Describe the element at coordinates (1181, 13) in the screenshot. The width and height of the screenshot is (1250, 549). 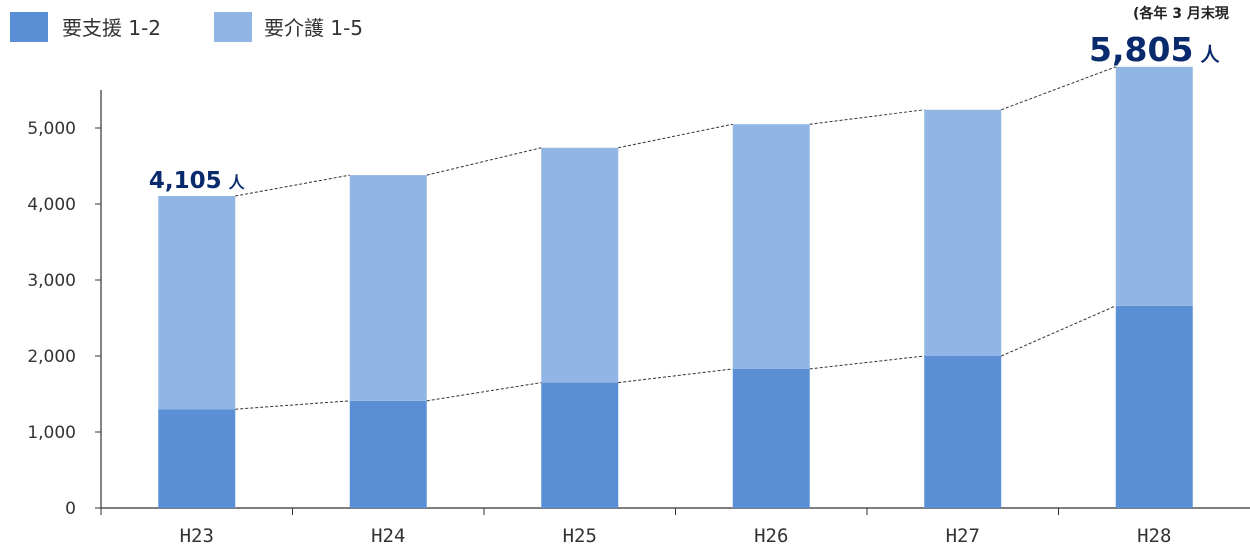
I see `date-note: (各年 3 月末現` at that location.